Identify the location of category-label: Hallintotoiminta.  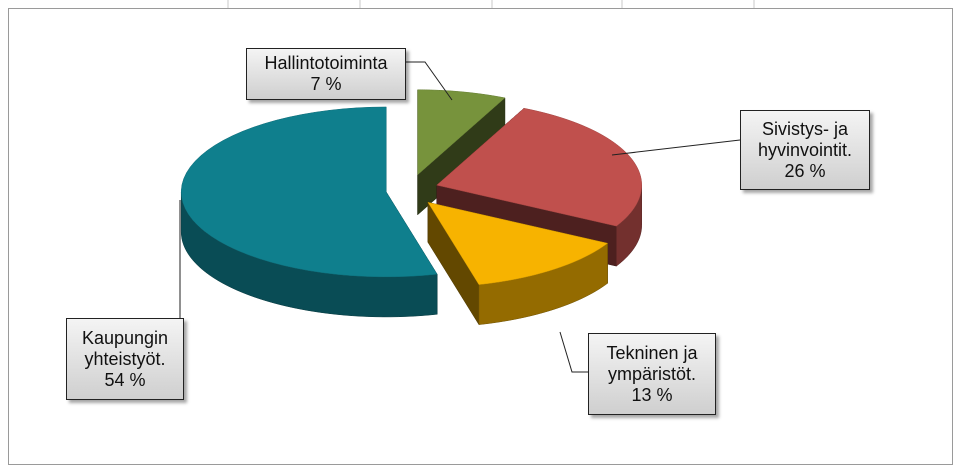
(326, 63).